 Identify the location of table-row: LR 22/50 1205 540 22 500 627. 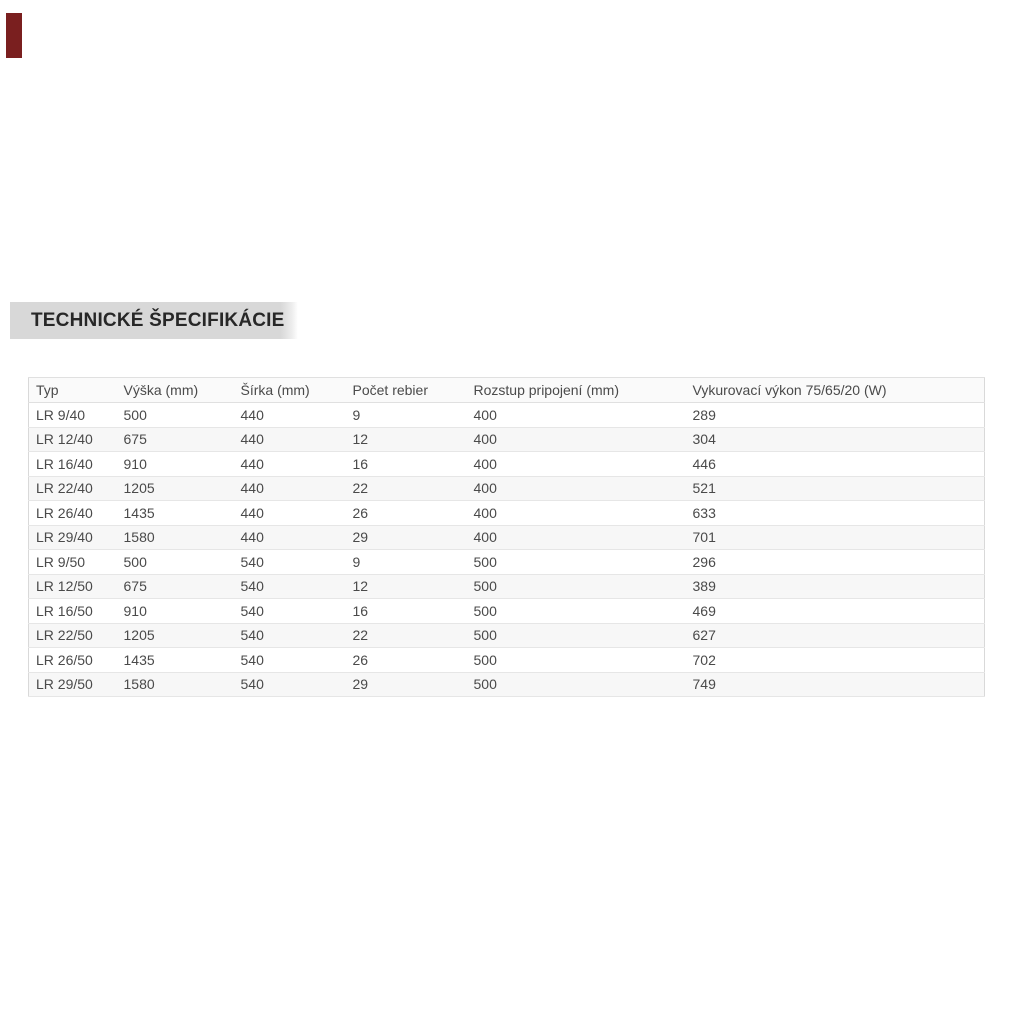
(506, 635).